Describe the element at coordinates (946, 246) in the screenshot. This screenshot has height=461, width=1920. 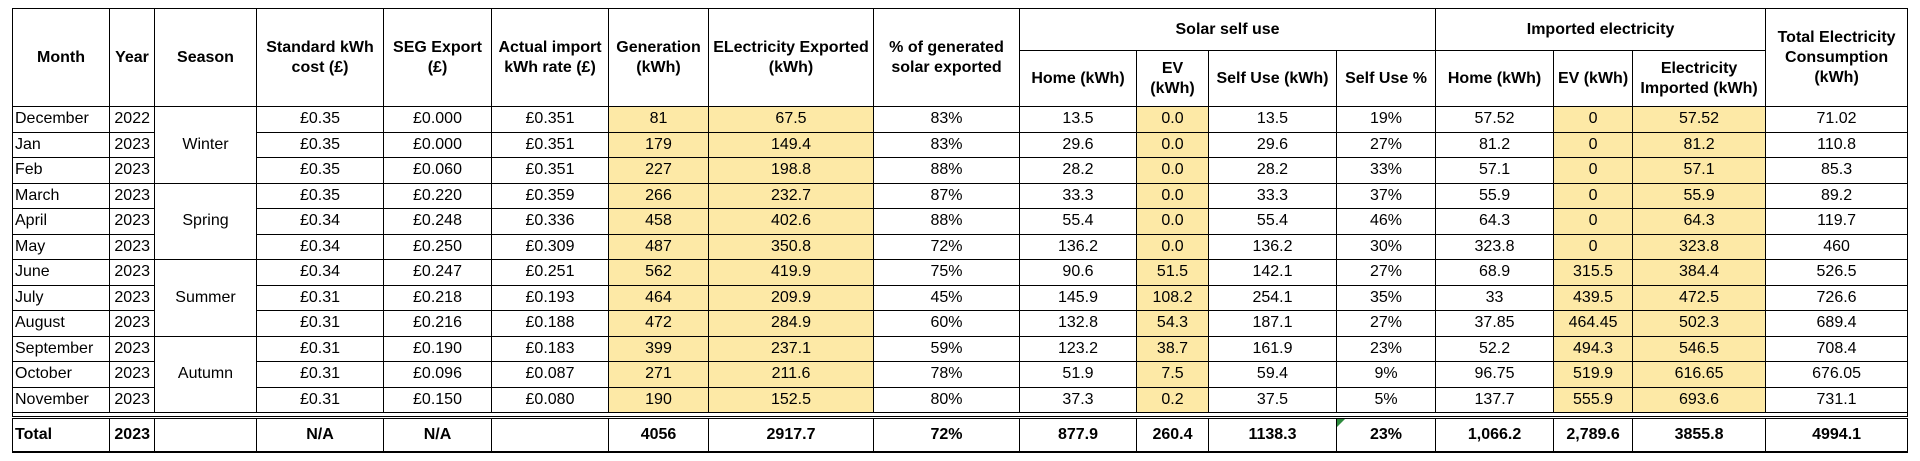
I see `pct-exported-cell: 72%` at that location.